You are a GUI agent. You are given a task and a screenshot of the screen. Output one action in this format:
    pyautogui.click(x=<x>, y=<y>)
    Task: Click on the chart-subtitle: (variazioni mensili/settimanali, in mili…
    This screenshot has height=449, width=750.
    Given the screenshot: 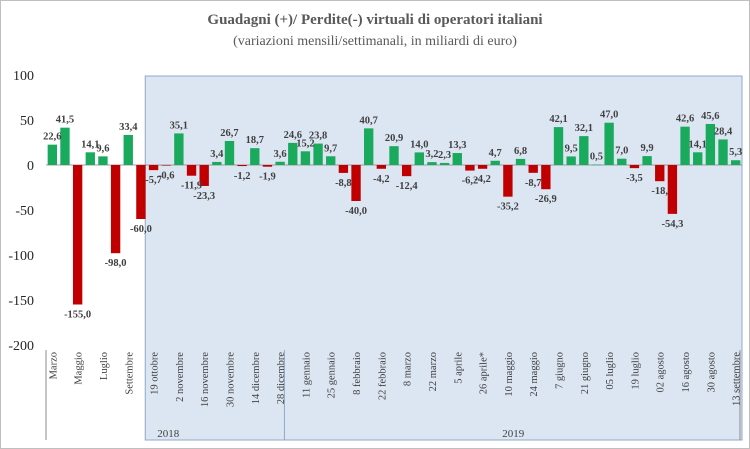 What is the action you would take?
    pyautogui.click(x=375, y=41)
    